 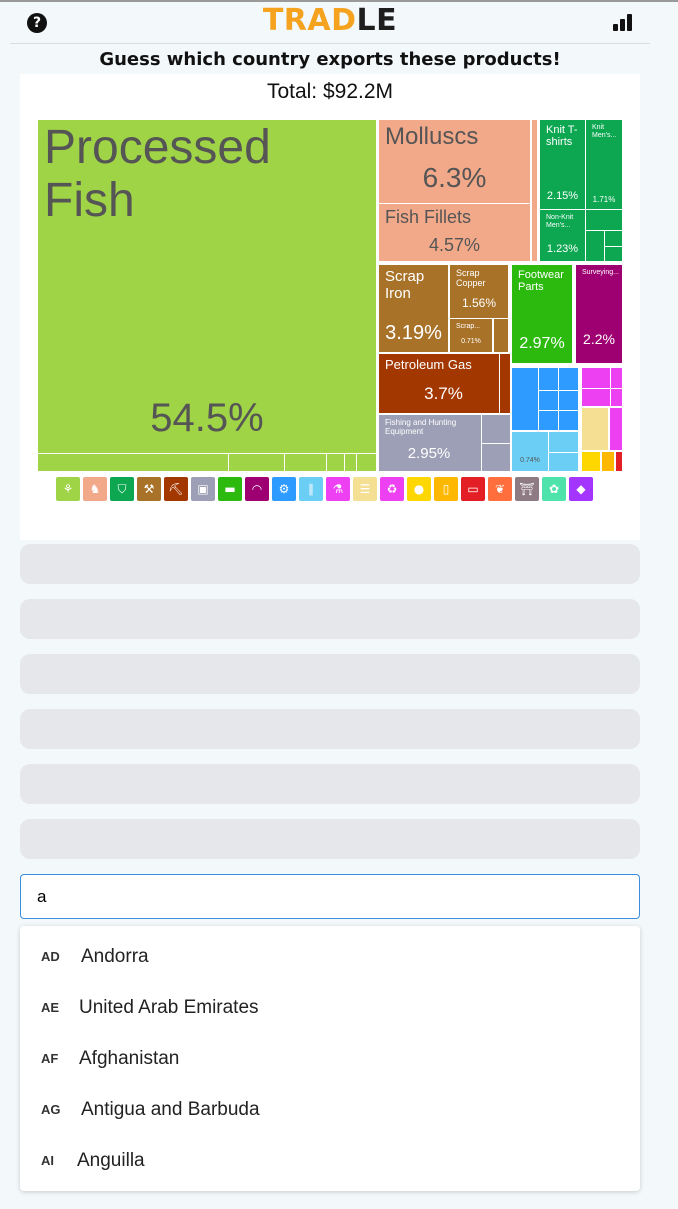 What do you see at coordinates (207, 295) in the screenshot?
I see `tile-processed-fish: Processed Fish 54.5%` at bounding box center [207, 295].